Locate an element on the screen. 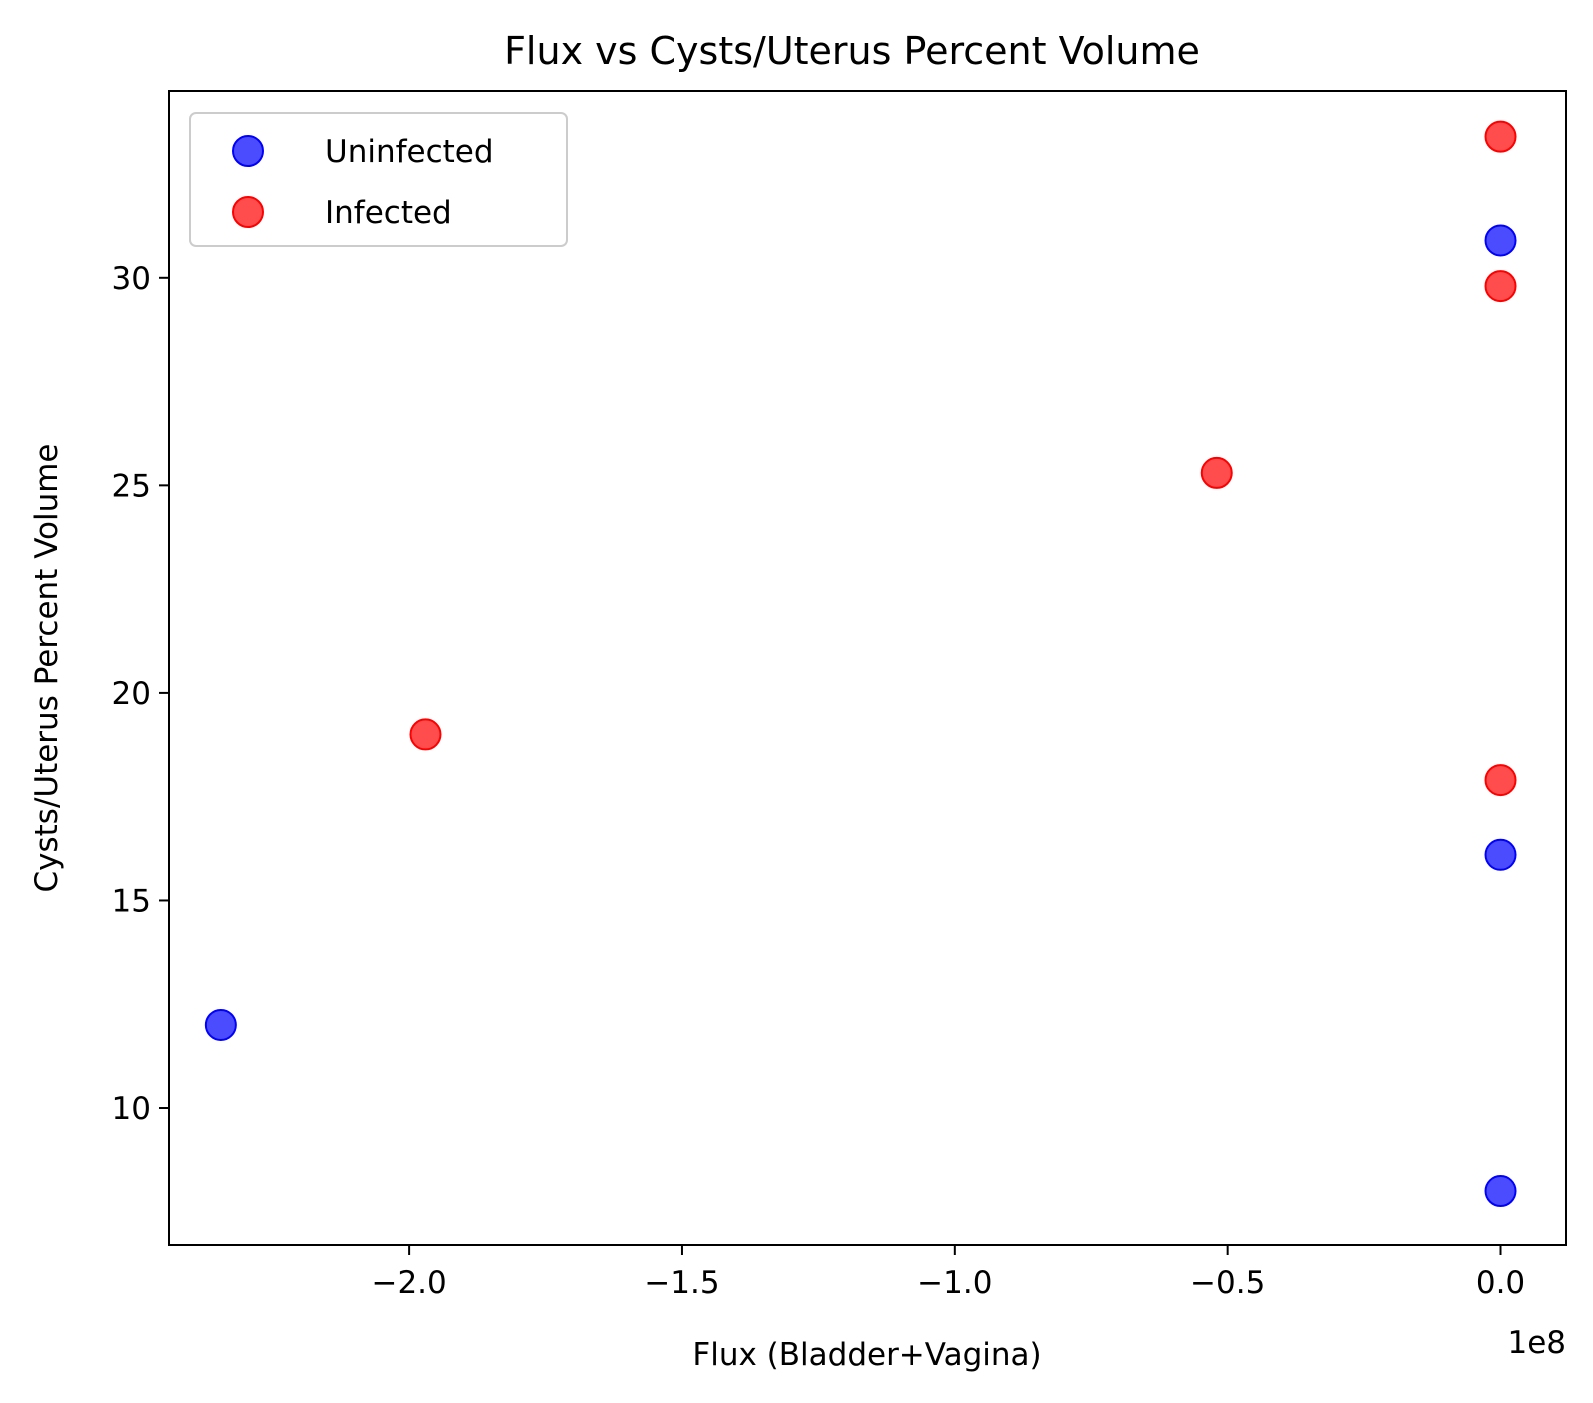 This screenshot has height=1403, width=1593. y-tick-label: 25 is located at coordinates (131, 486).